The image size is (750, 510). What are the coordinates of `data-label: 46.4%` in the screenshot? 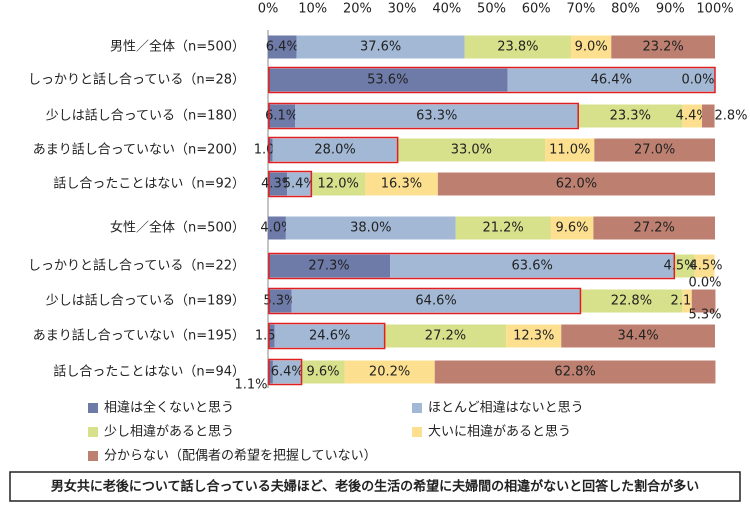 It's located at (611, 80).